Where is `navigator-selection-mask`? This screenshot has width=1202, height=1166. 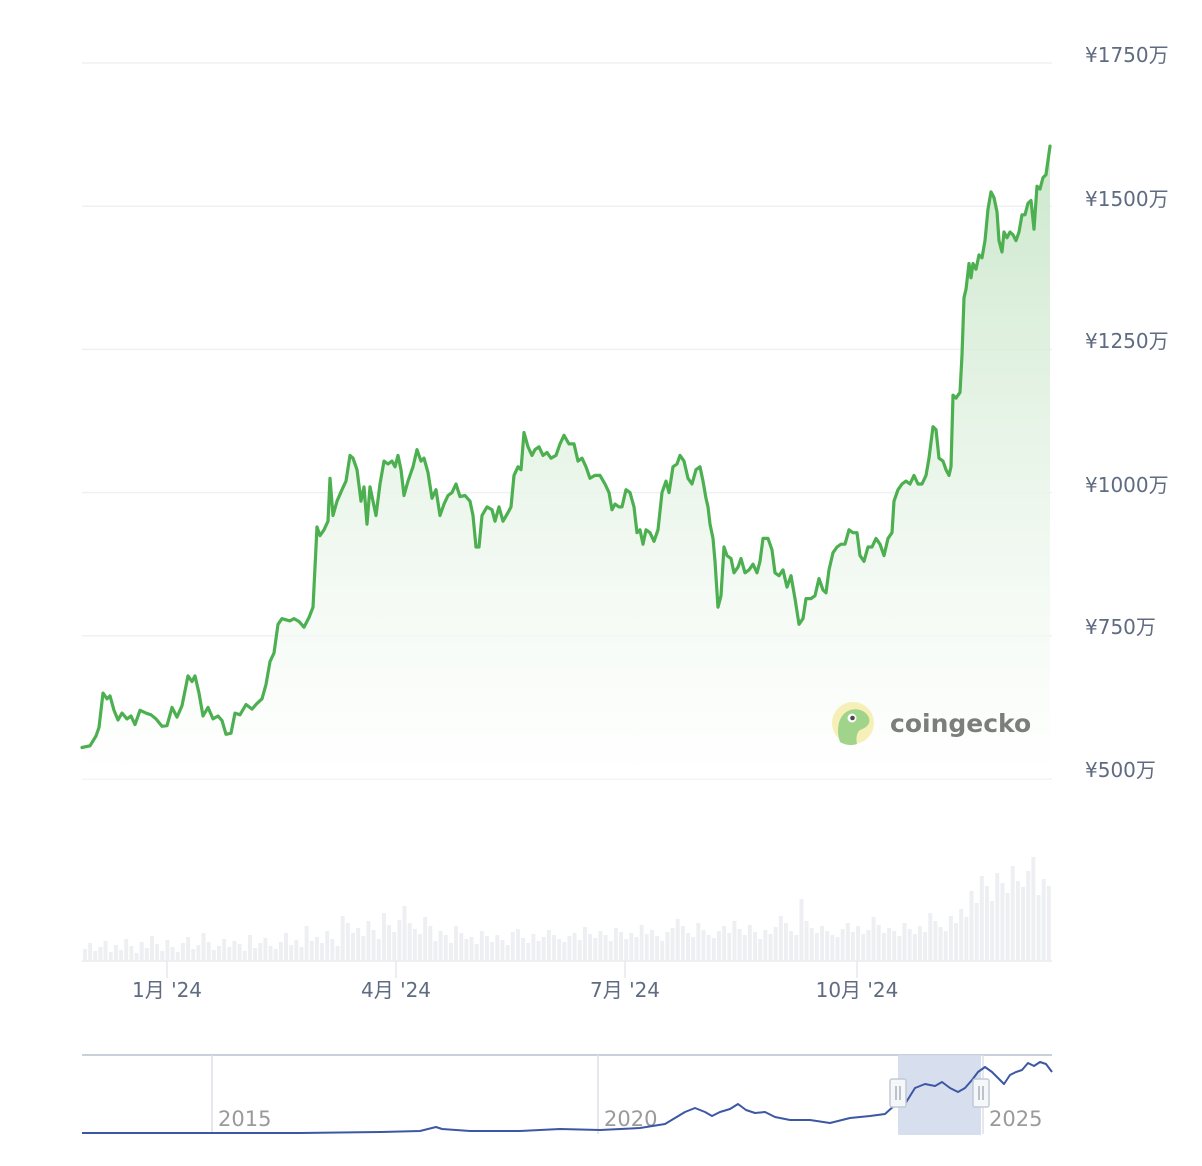 navigator-selection-mask is located at coordinates (939, 1095).